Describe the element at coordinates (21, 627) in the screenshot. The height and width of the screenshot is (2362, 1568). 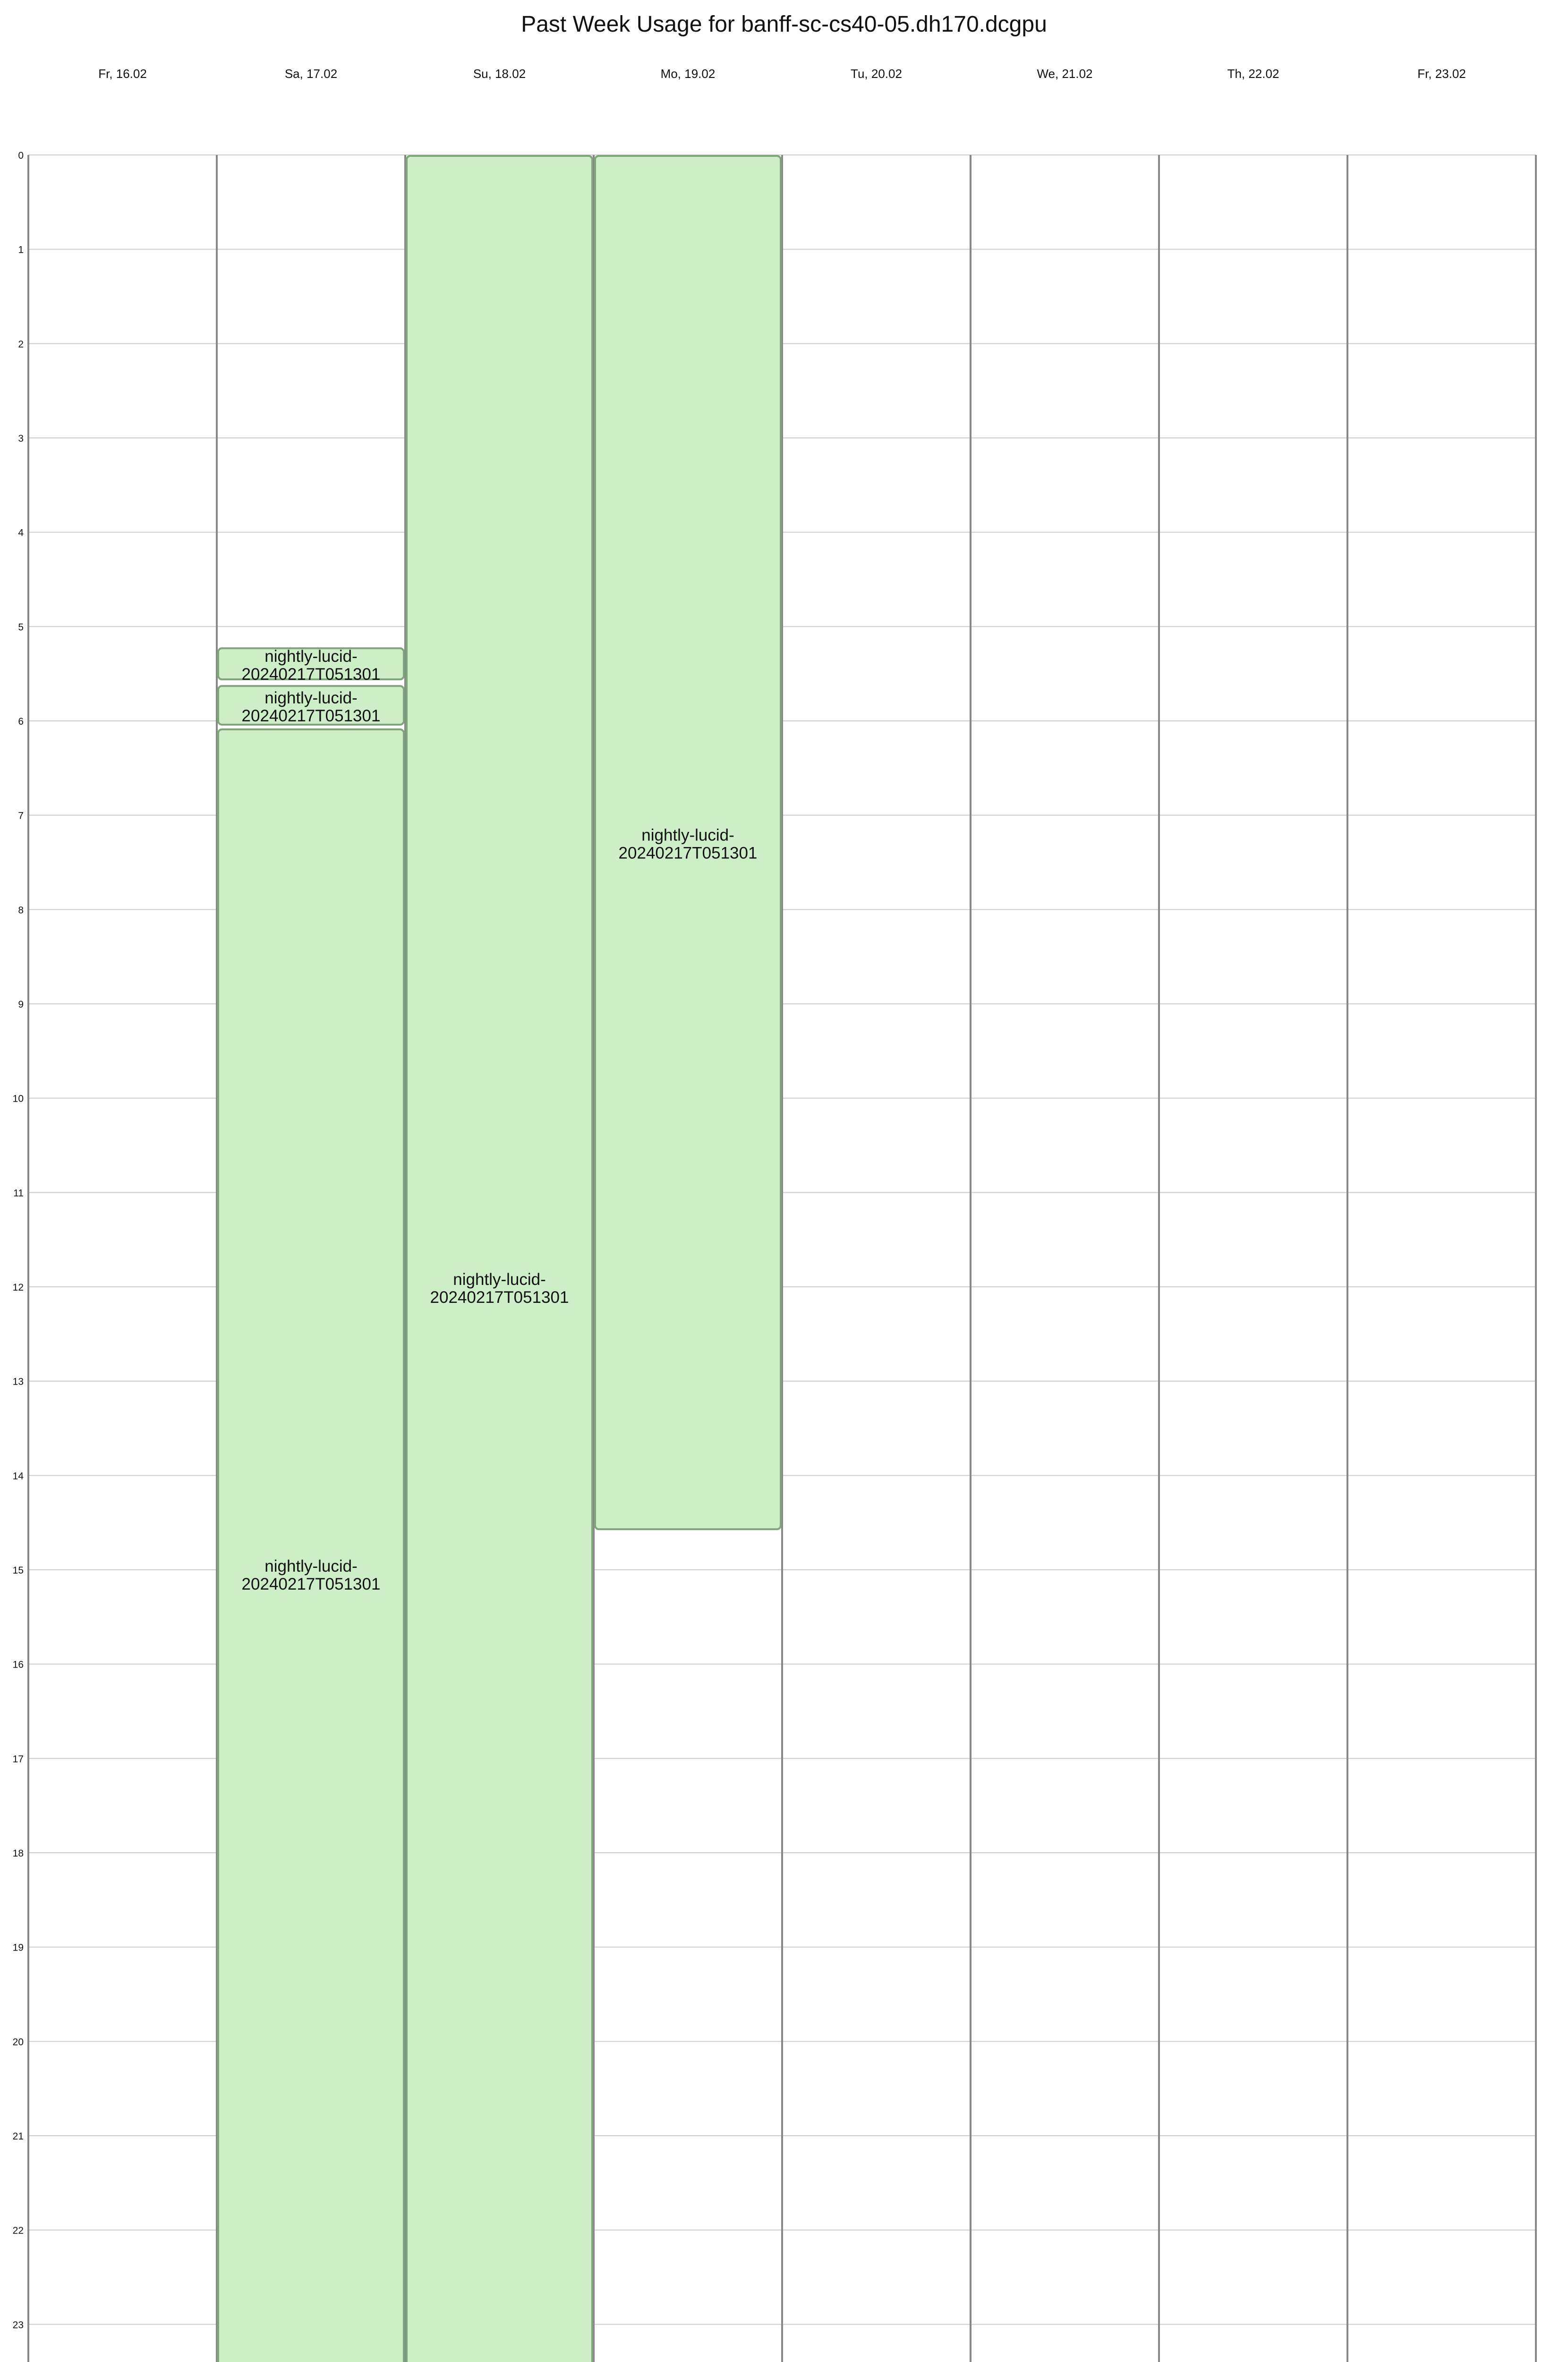
I see `hour-tick-label: 5` at that location.